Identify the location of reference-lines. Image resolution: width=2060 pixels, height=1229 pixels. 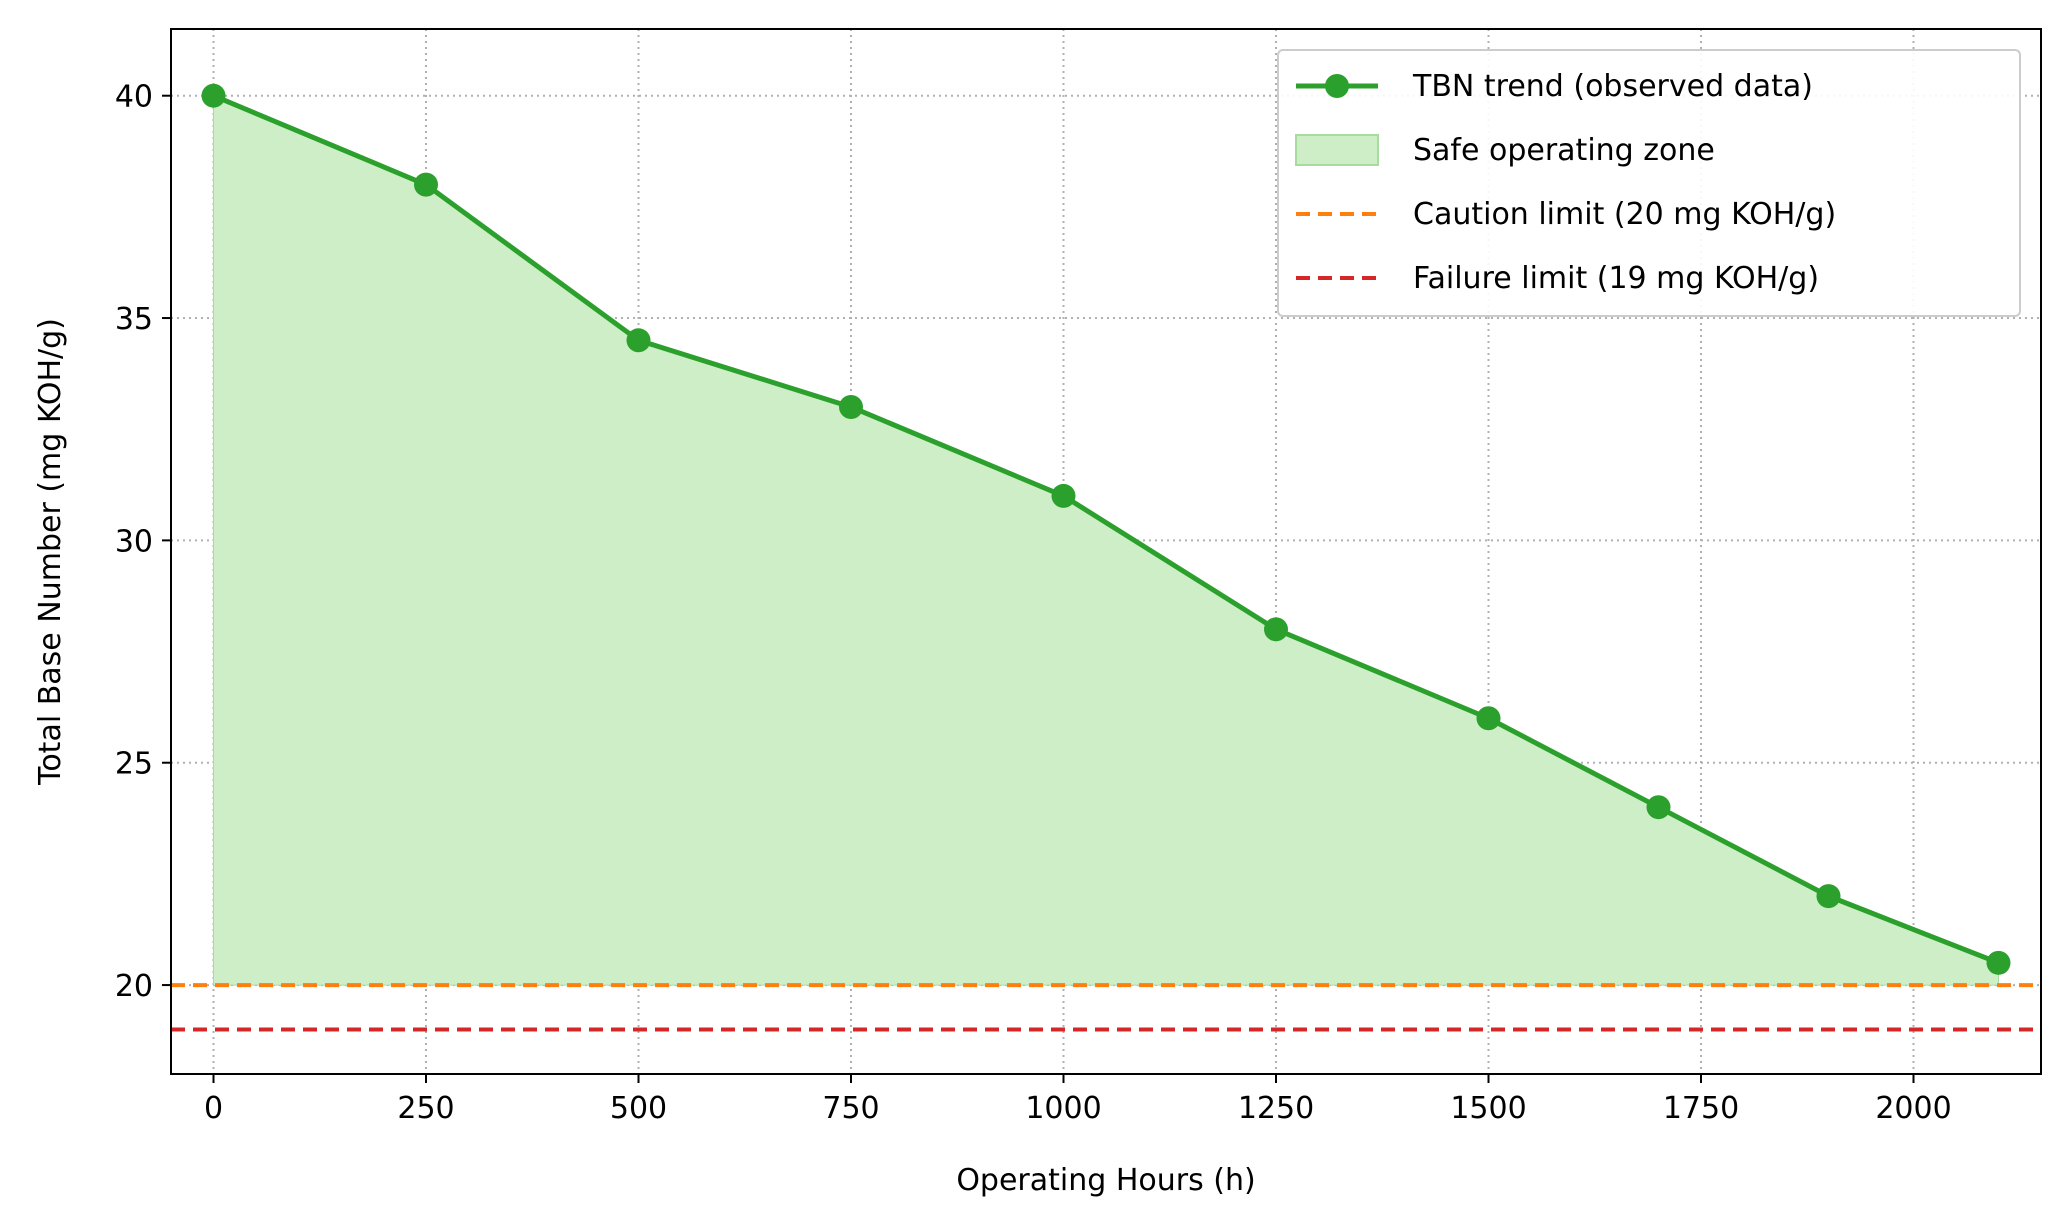
(1106, 1007).